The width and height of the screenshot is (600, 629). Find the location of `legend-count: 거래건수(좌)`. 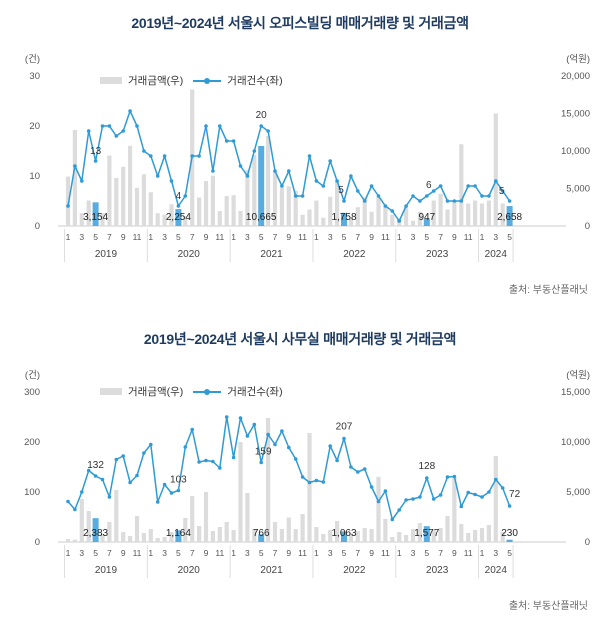

legend-count: 거래건수(좌) is located at coordinates (238, 80).